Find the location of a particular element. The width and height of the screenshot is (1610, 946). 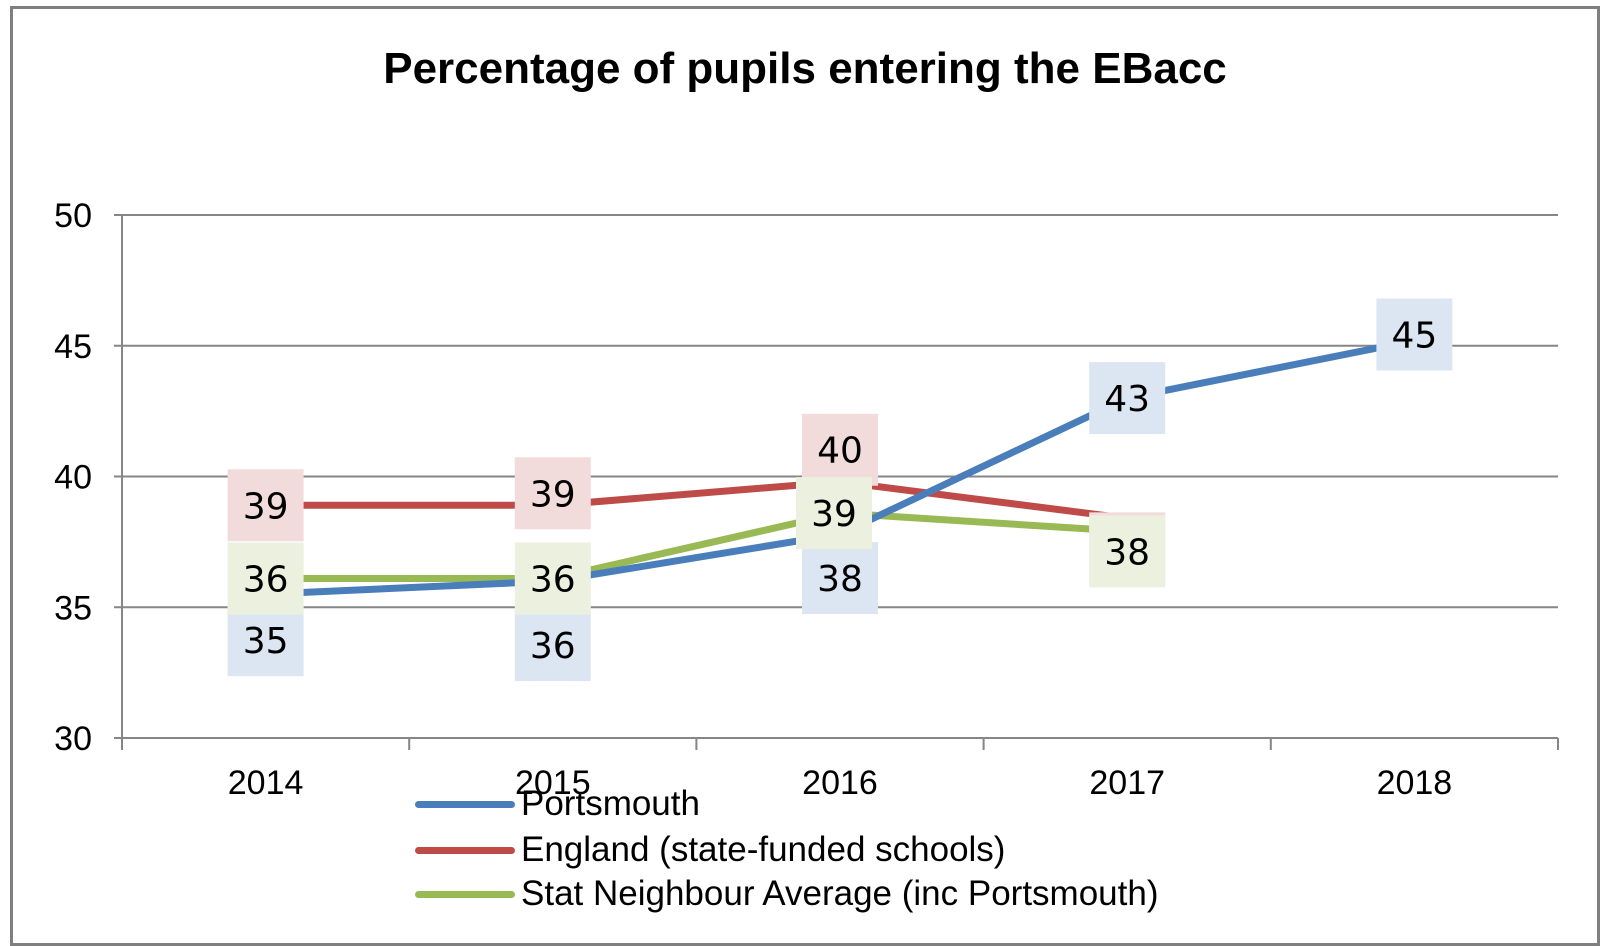

legend-label: Stat Neighbour Average (inc Portsmouth) is located at coordinates (840, 893).